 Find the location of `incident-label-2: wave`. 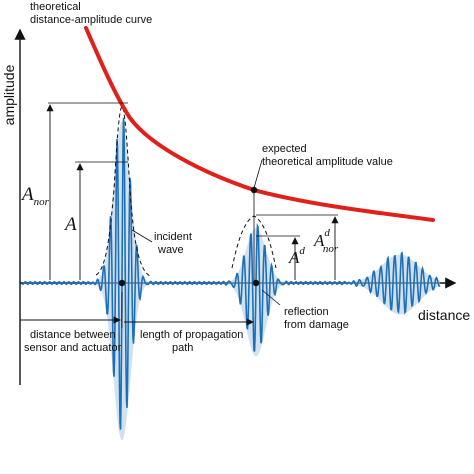

incident-label-2: wave is located at coordinates (170, 250).